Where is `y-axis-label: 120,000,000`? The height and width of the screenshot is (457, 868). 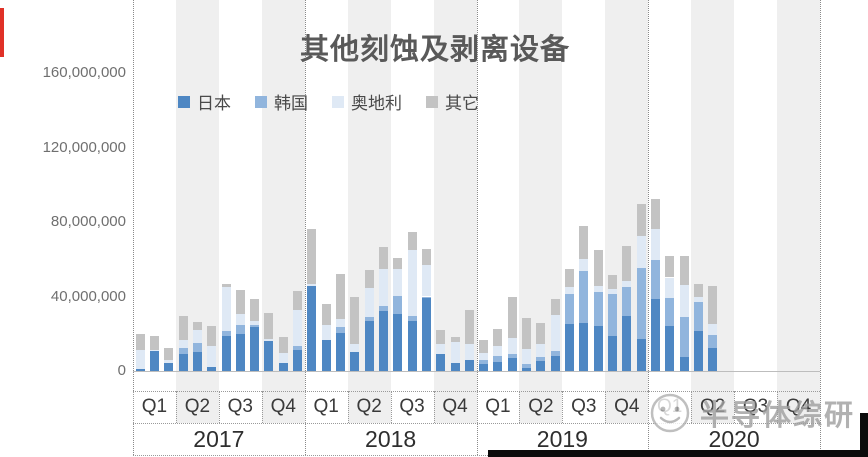 y-axis-label: 120,000,000 is located at coordinates (84, 147).